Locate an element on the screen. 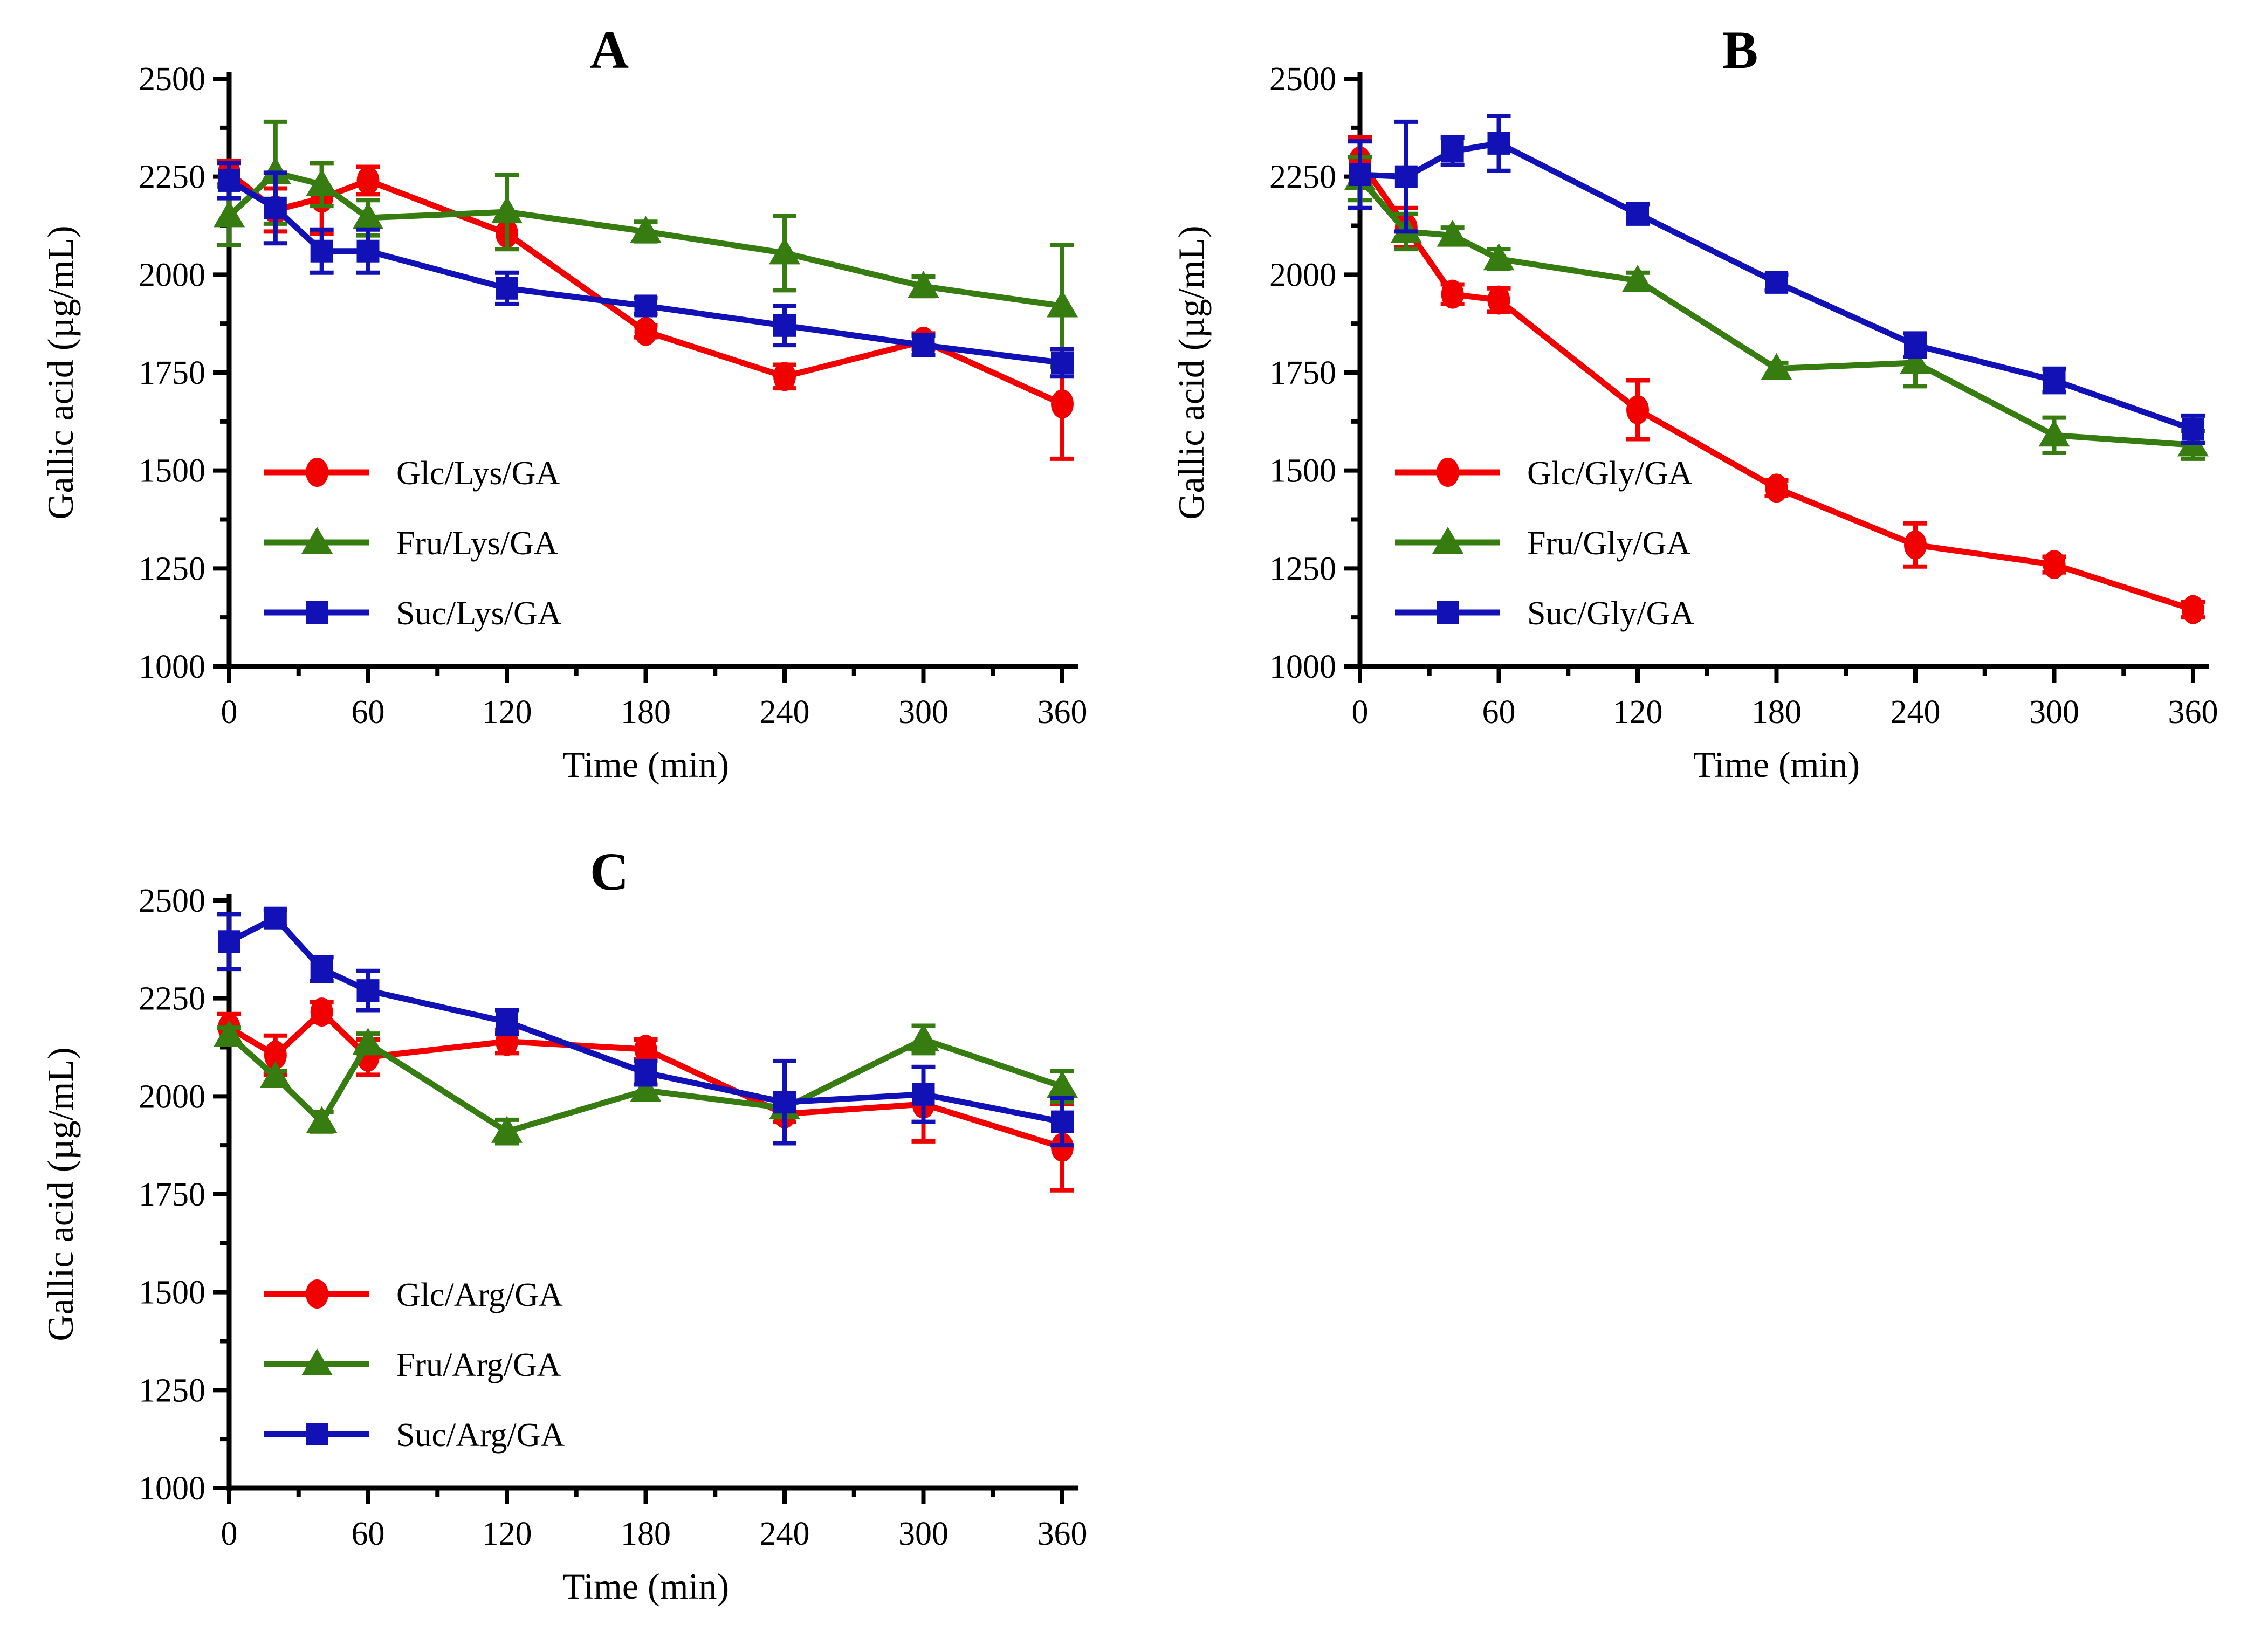  y-tick-label: 2250 is located at coordinates (172, 999).